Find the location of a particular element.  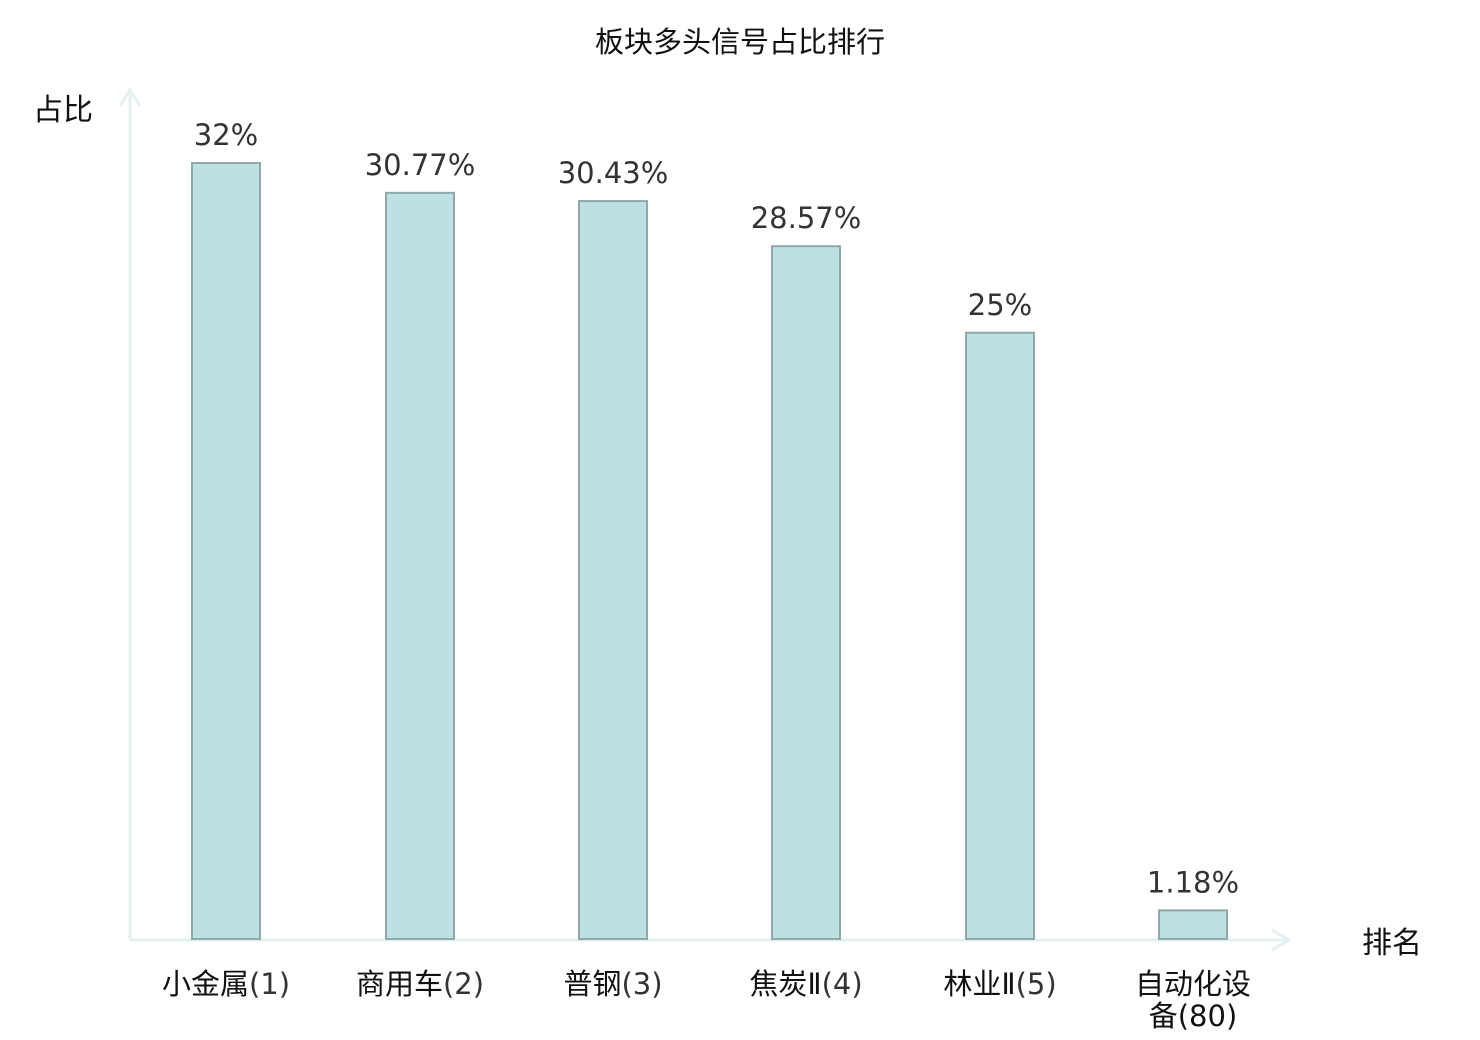

chart-title: 板块多头信号占比排行 is located at coordinates (740, 42).